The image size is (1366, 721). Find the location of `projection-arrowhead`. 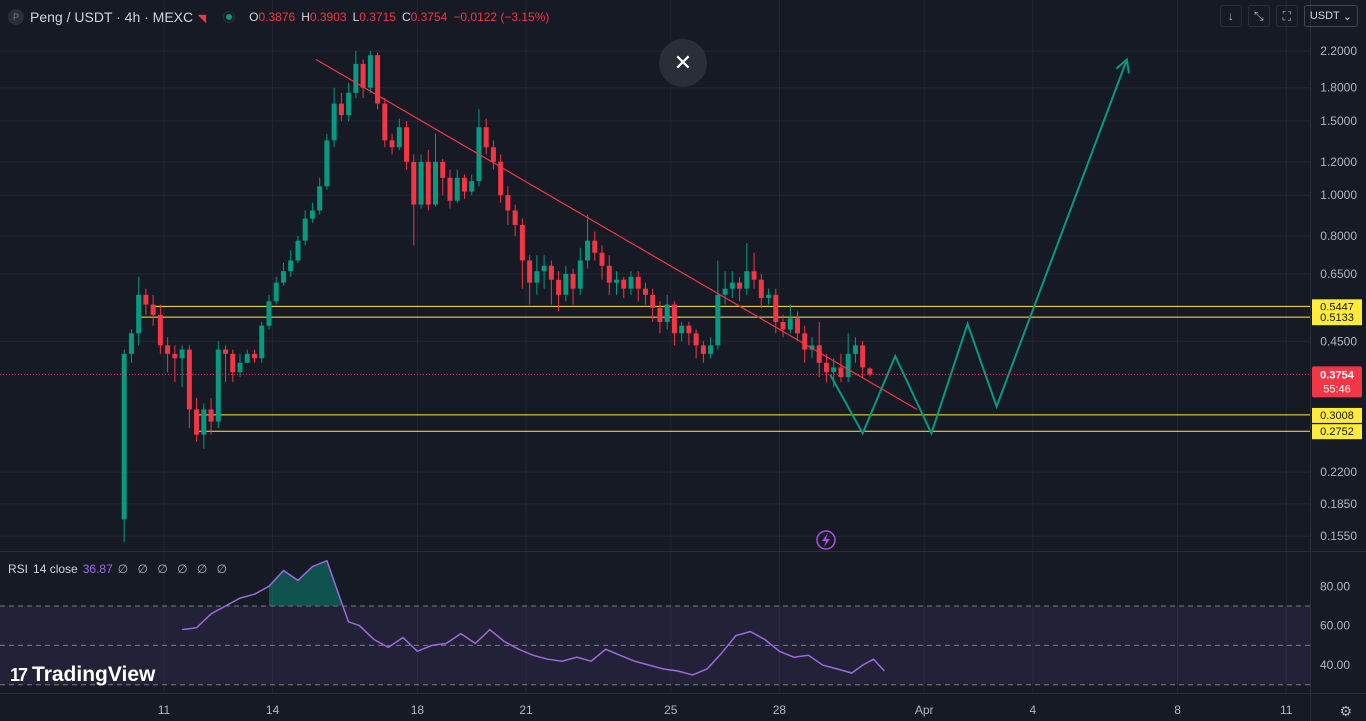

projection-arrowhead is located at coordinates (1122, 65).